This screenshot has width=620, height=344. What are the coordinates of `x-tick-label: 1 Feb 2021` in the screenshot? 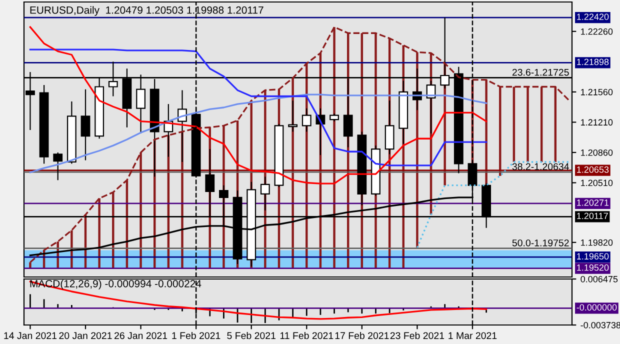 It's located at (196, 336).